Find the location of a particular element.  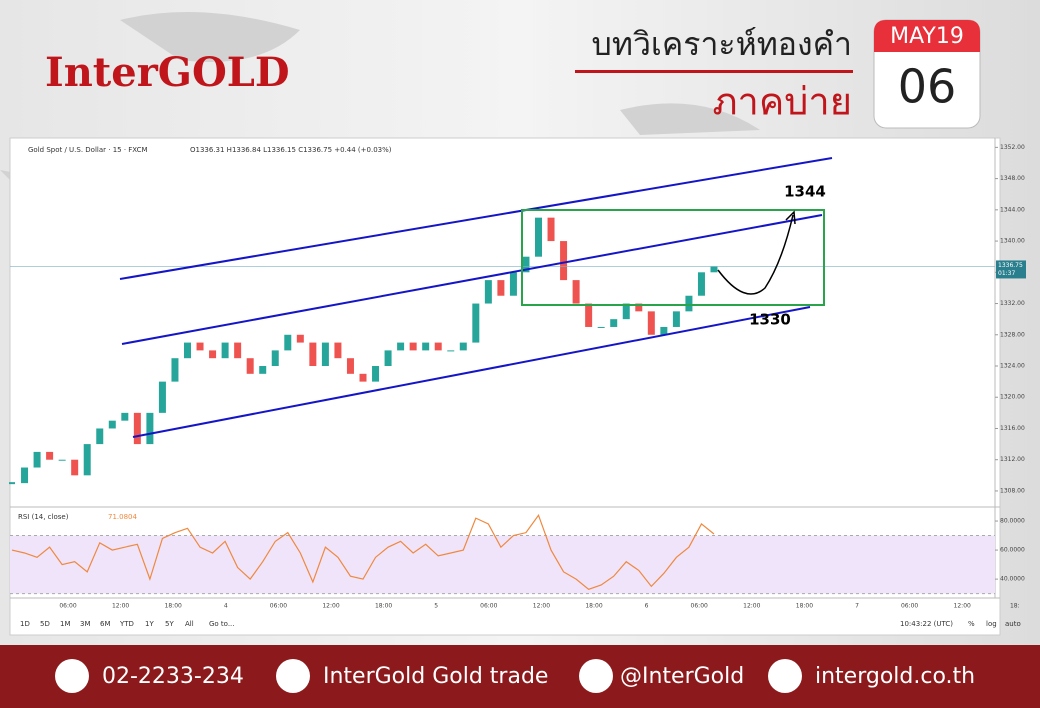

y-tick-label: 80.0000 is located at coordinates (1012, 521).